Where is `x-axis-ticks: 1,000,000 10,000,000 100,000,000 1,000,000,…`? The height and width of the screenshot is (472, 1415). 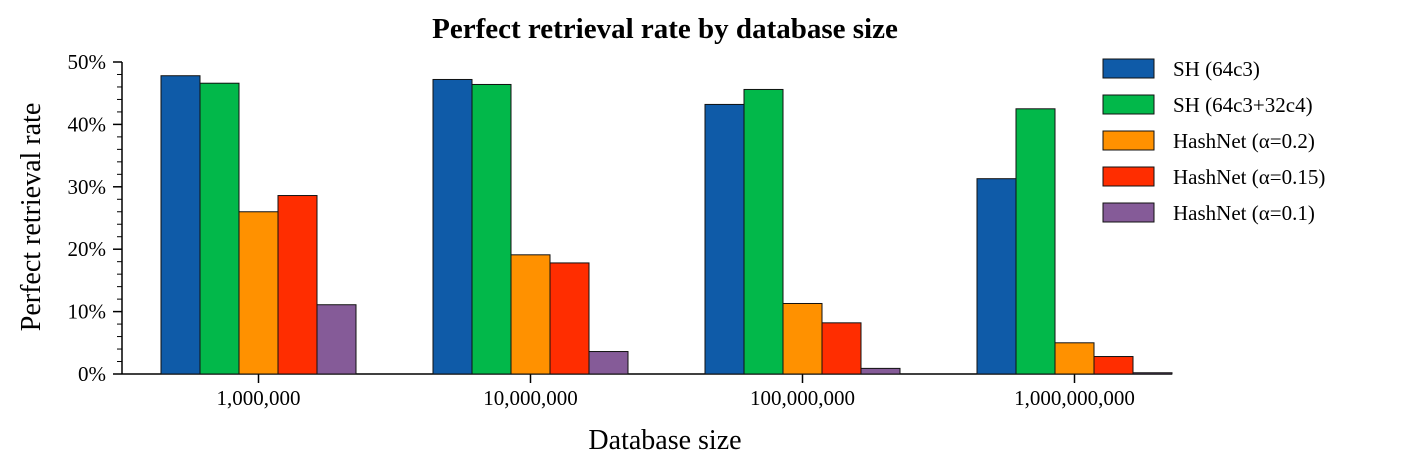
x-axis-ticks: 1,000,000 10,000,000 100,000,000 1,000,000,… is located at coordinates (676, 392).